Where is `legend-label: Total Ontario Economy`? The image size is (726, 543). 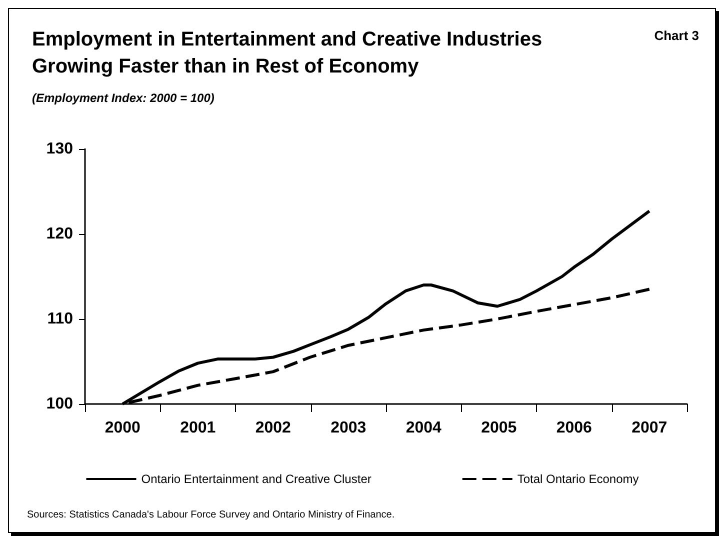
legend-label: Total Ontario Economy is located at coordinates (578, 479).